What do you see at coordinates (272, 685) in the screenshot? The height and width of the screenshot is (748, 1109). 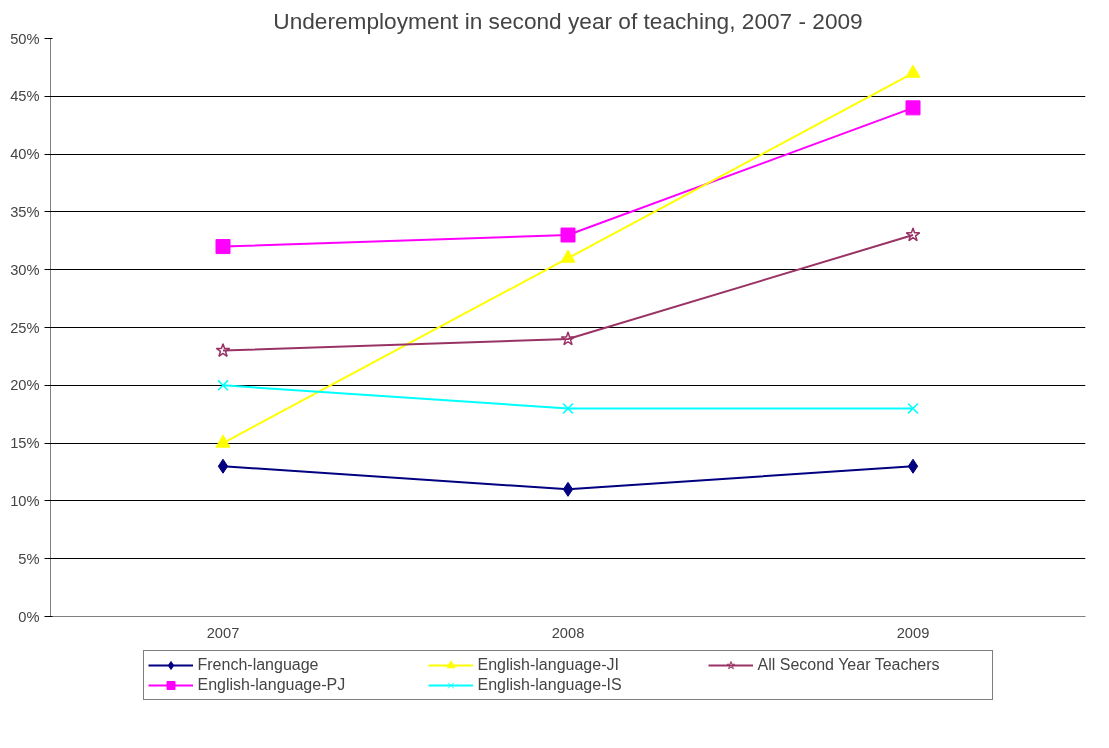 I see `legend-label: English-language-PJ` at bounding box center [272, 685].